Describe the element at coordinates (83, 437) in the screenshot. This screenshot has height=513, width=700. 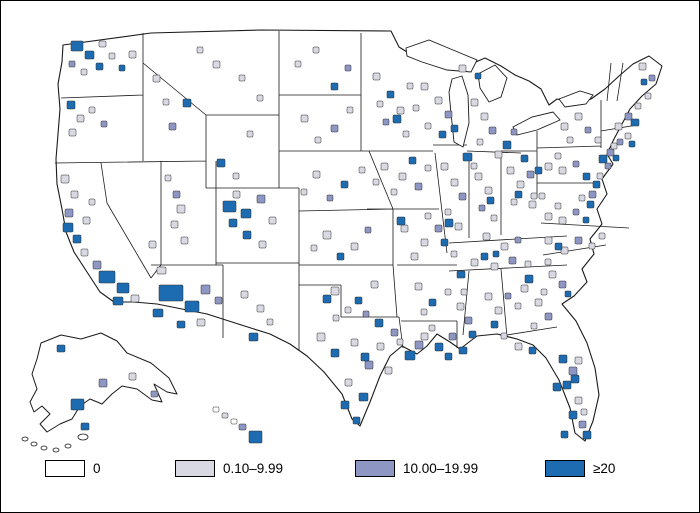
I see `kodiak-island` at that location.